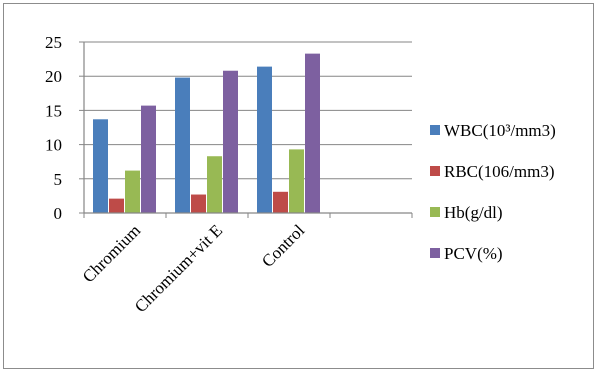  I want to click on legend-label: Hb(g/dl), so click(473, 212).